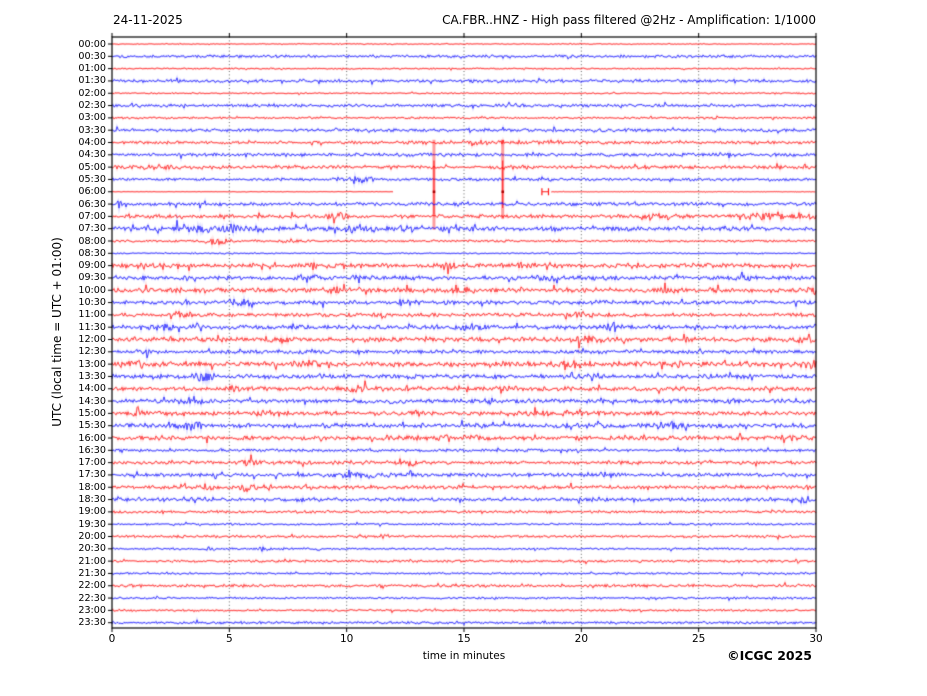 The width and height of the screenshot is (927, 696). I want to click on y-tick-label: 04:00, so click(92, 142).